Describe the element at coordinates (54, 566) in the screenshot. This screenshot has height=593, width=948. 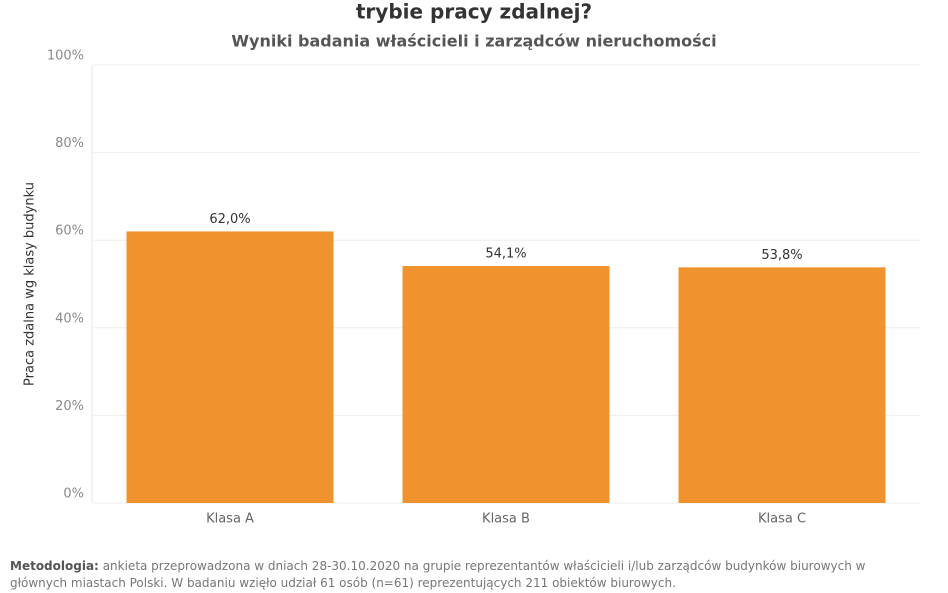
I see `note-label: Metodologia:` at that location.